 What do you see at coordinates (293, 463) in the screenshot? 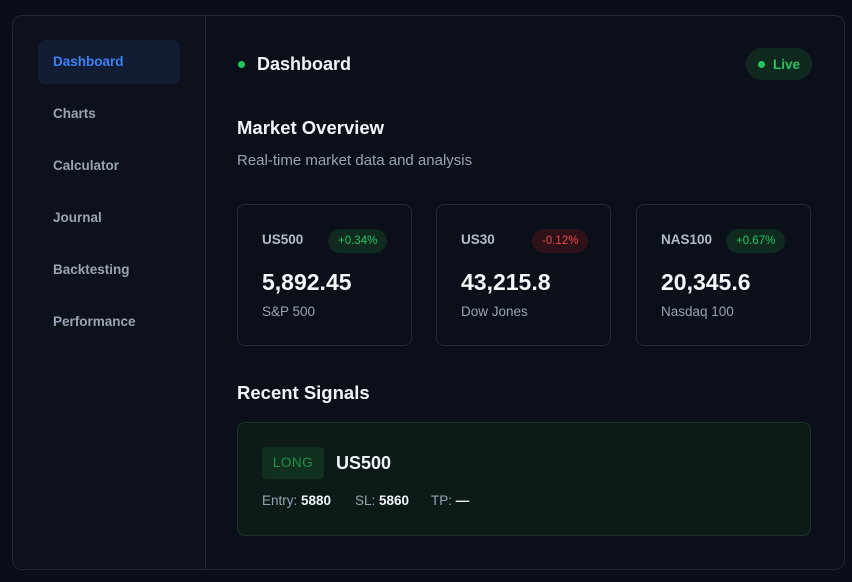
I see `signal-side-badge: LONG` at bounding box center [293, 463].